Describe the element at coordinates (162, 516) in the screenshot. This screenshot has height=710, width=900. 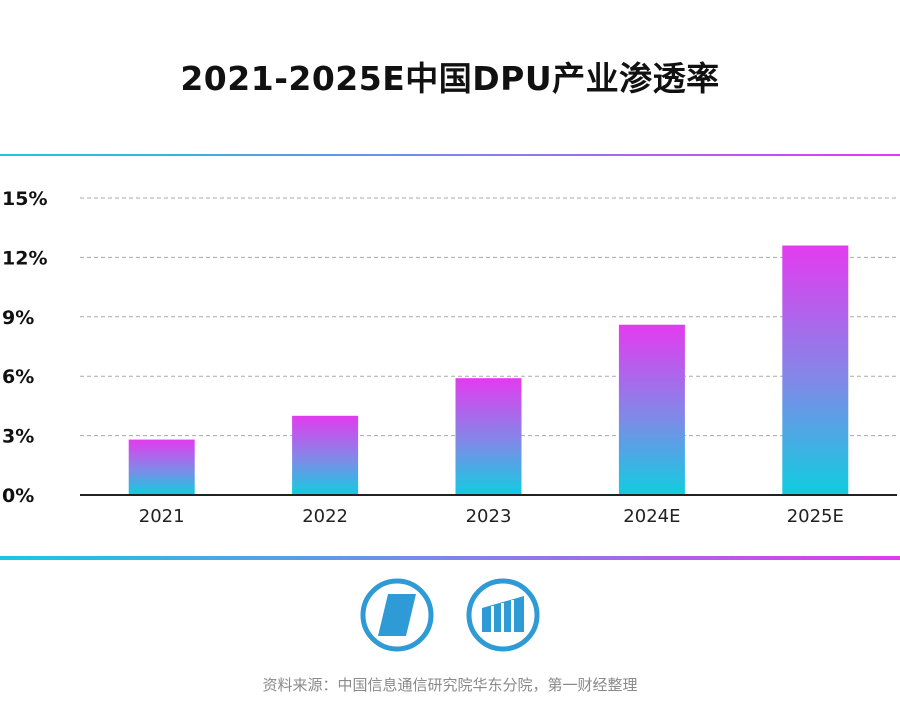
I see `x-tick-label: 2021` at that location.